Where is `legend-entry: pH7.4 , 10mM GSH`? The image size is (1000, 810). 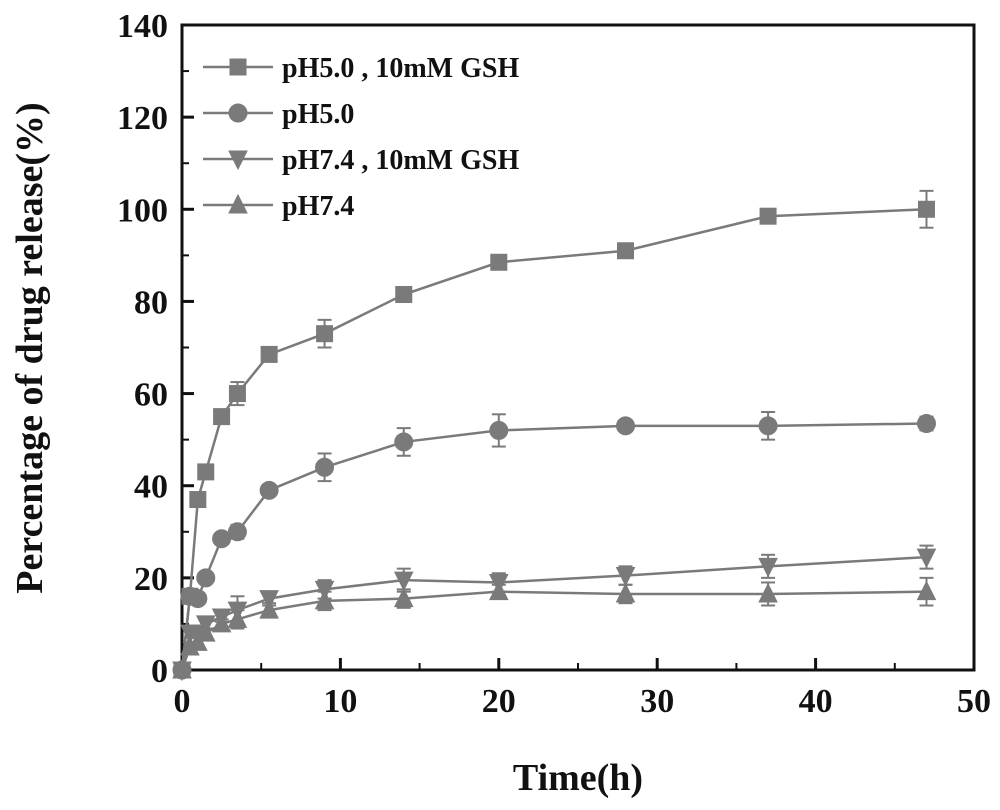
legend-entry: pH7.4 , 10mM GSH is located at coordinates (361, 160).